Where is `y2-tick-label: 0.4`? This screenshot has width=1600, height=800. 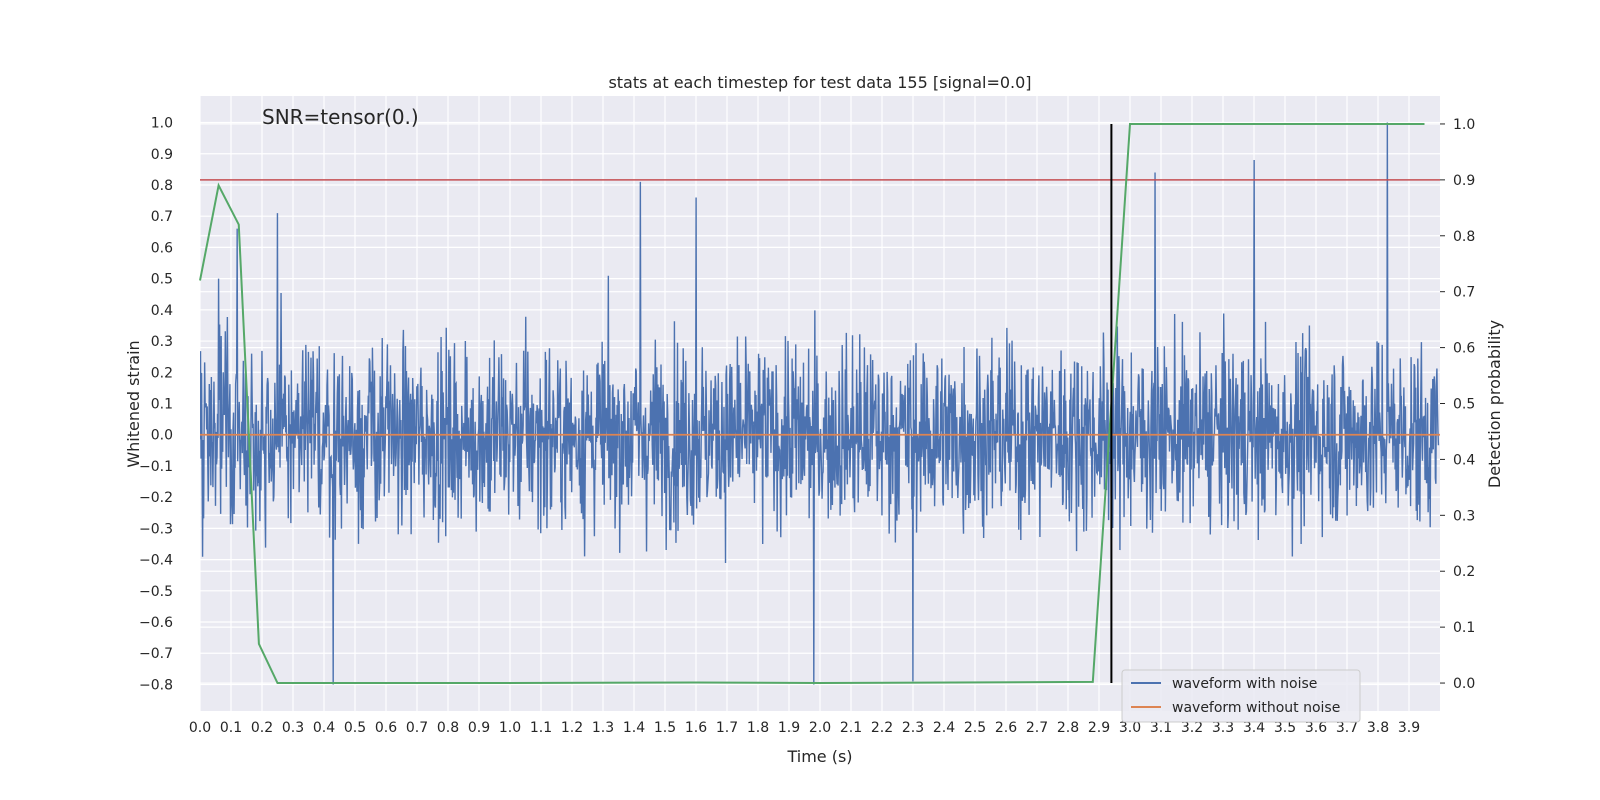 y2-tick-label: 0.4 is located at coordinates (1464, 460).